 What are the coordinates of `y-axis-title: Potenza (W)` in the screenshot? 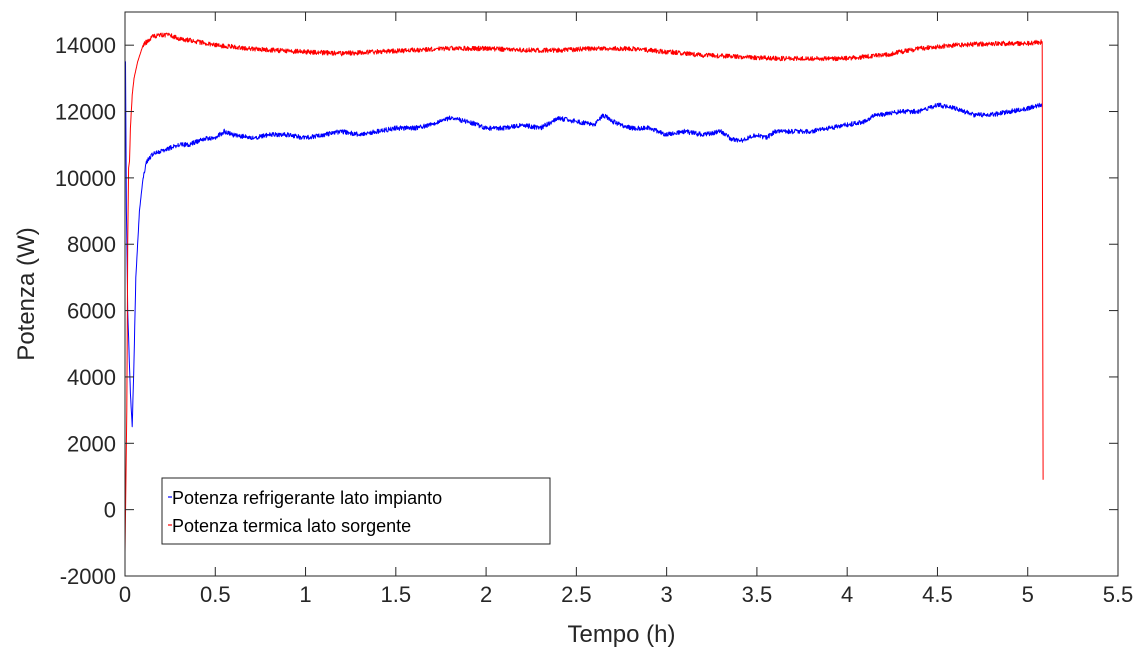 It's located at (26, 293).